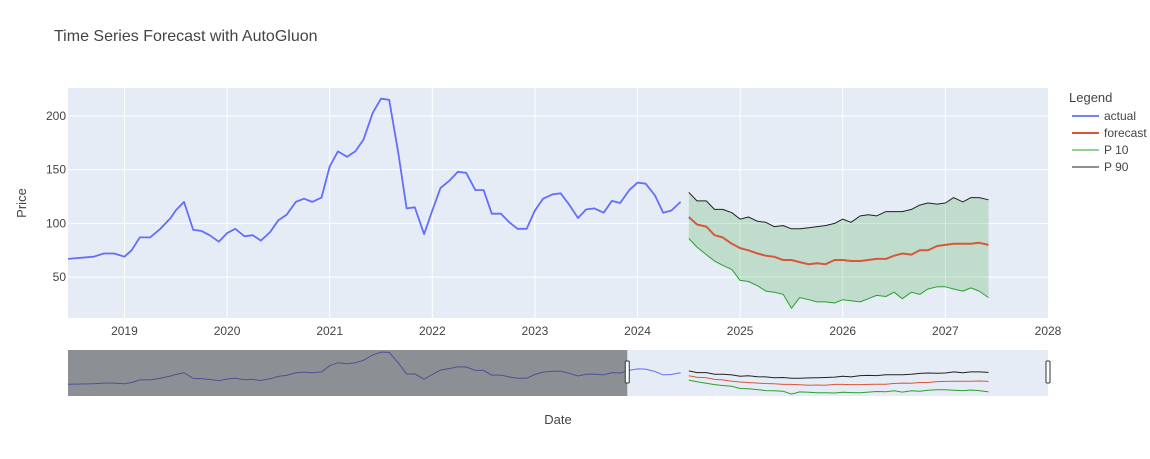 The width and height of the screenshot is (1150, 459). Describe the element at coordinates (60, 277) in the screenshot. I see `y-tick-label: 50` at that location.